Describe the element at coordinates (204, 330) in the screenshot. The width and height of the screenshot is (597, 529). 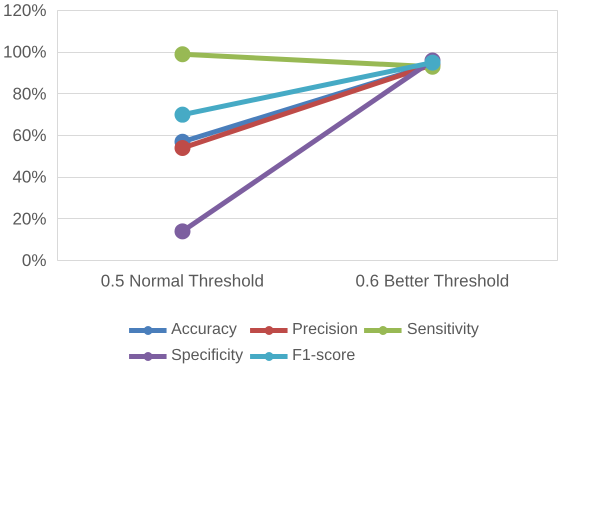
I see `legend-label: Accuracy` at that location.